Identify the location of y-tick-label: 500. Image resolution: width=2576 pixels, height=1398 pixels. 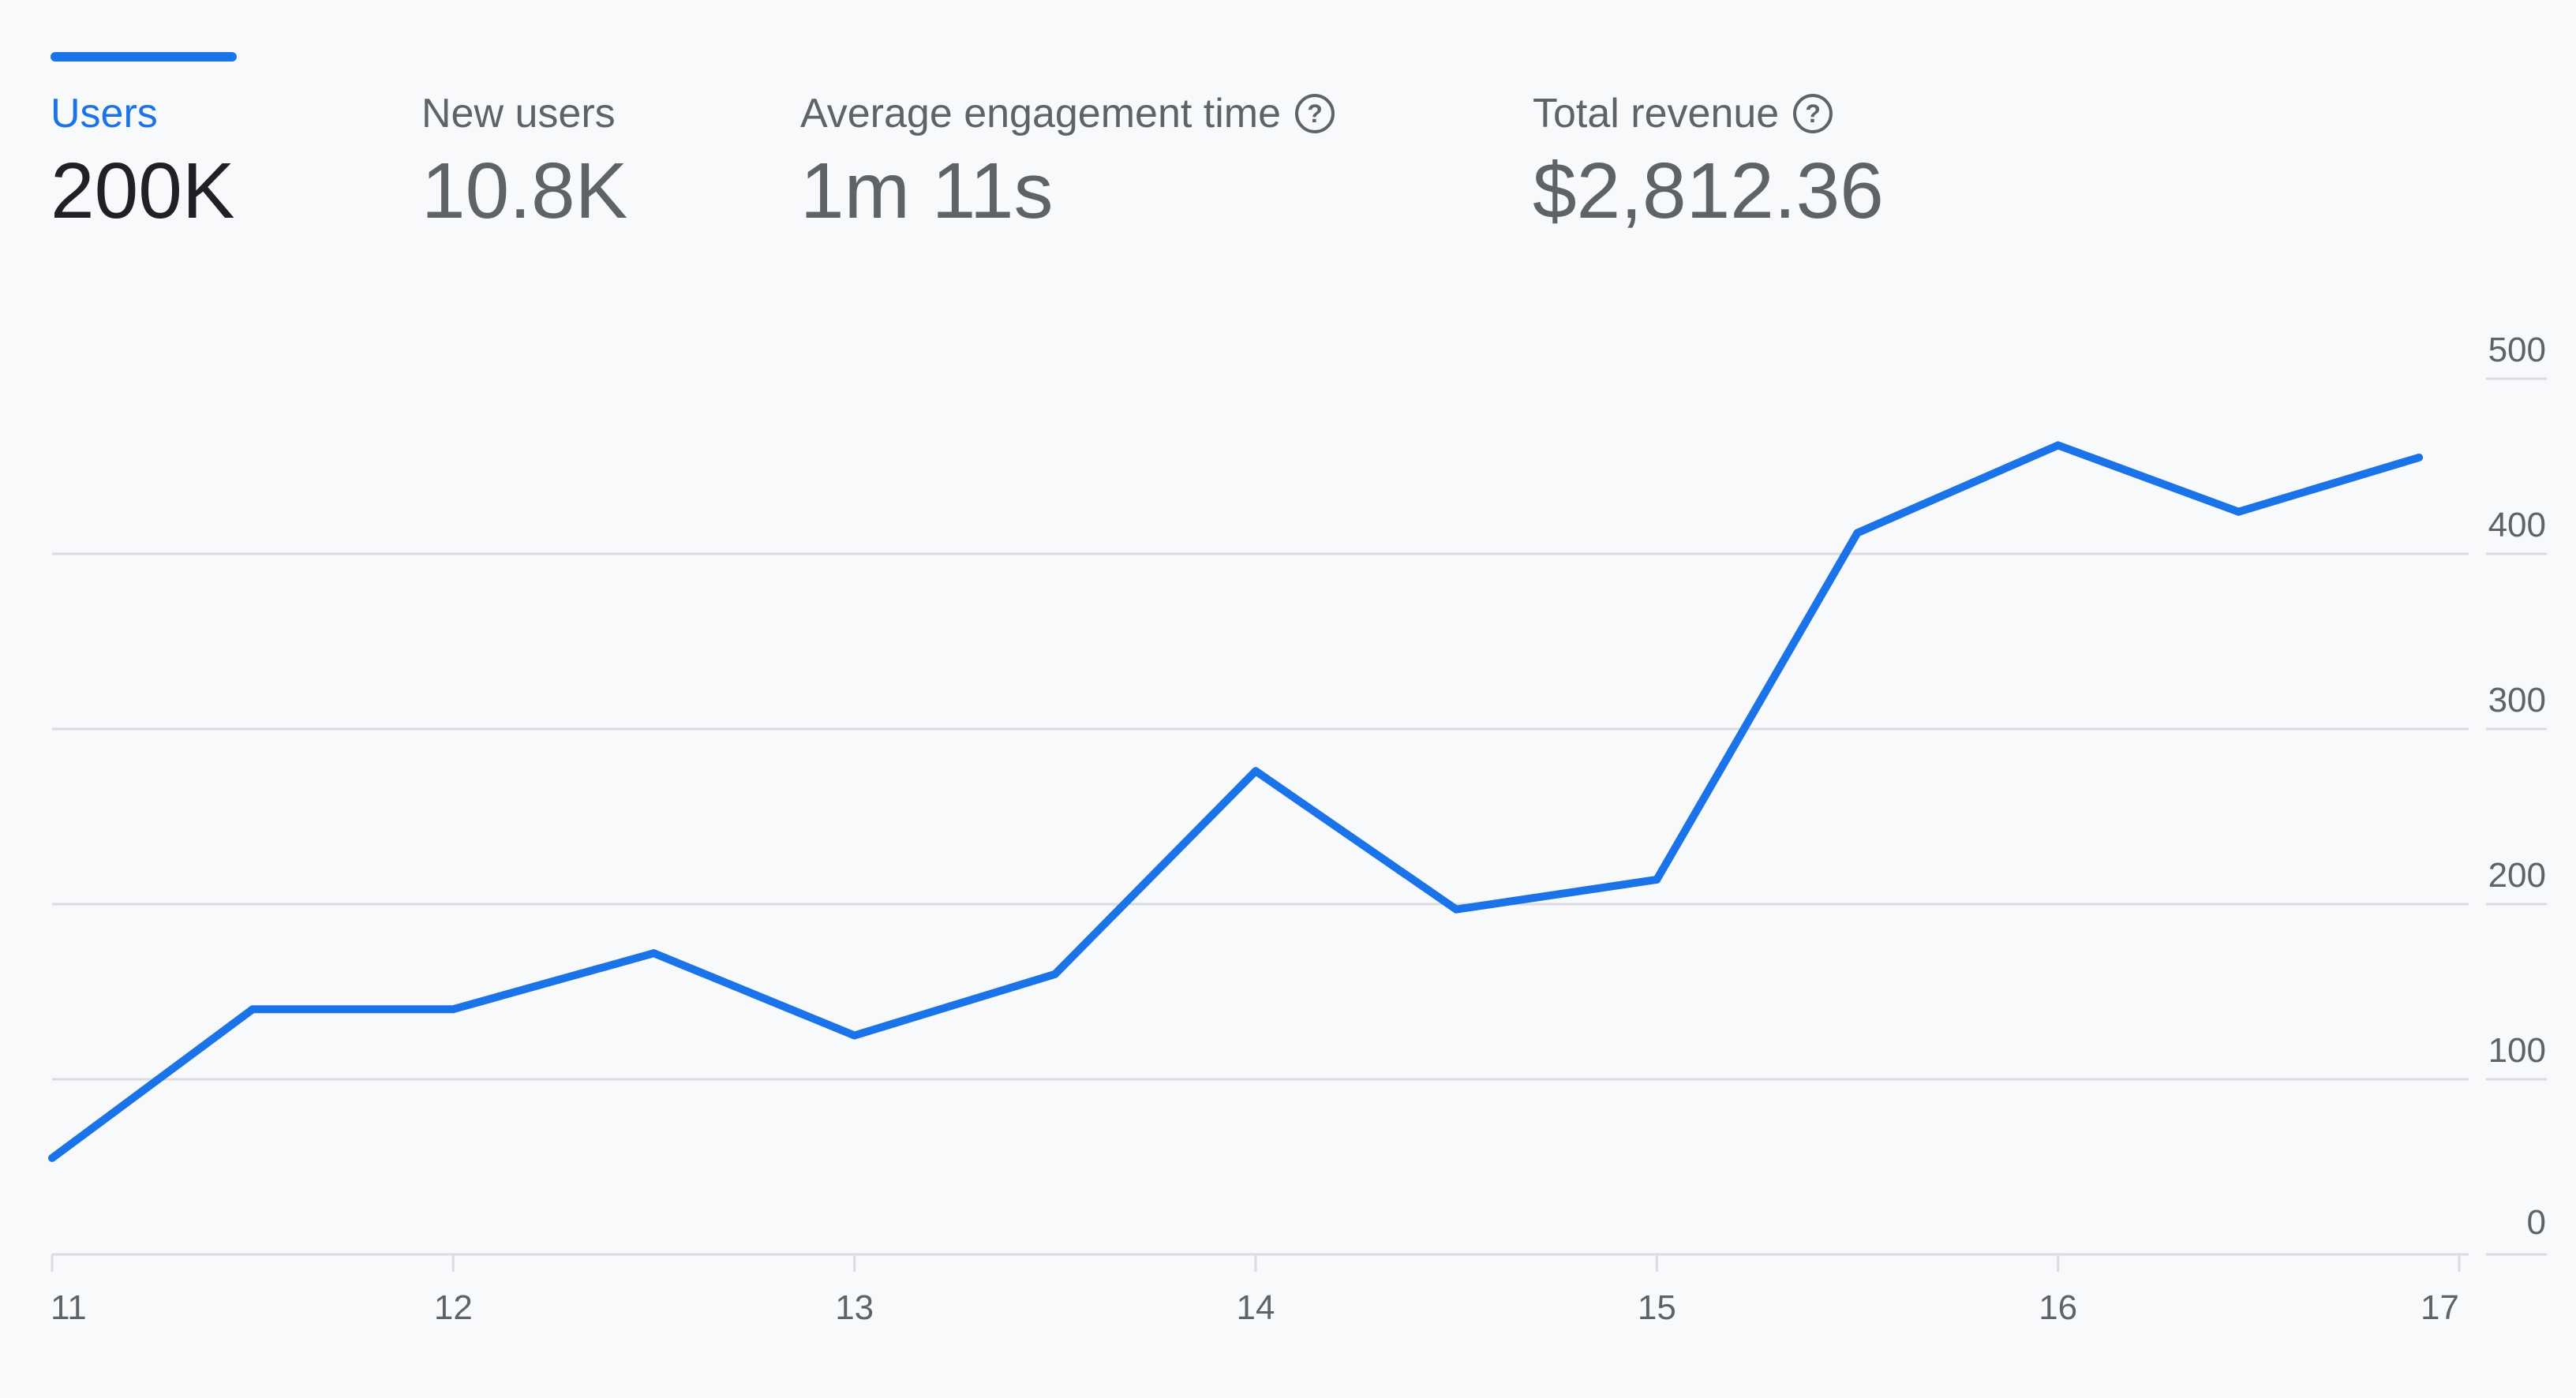
(2517, 350).